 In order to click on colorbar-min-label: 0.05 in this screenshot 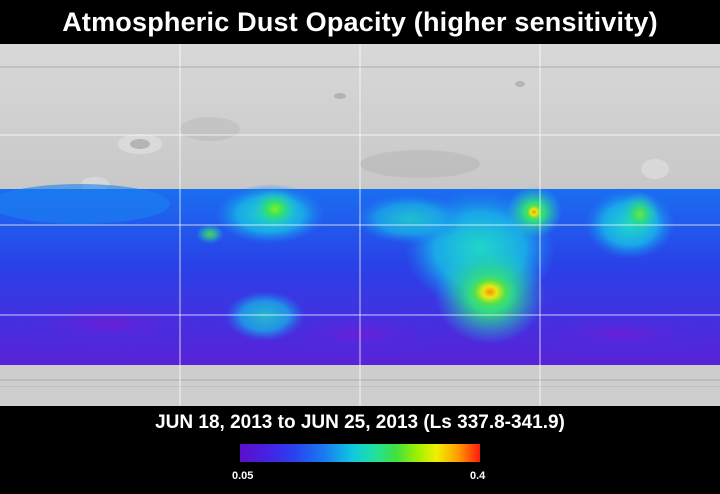, I will do `click(243, 476)`.